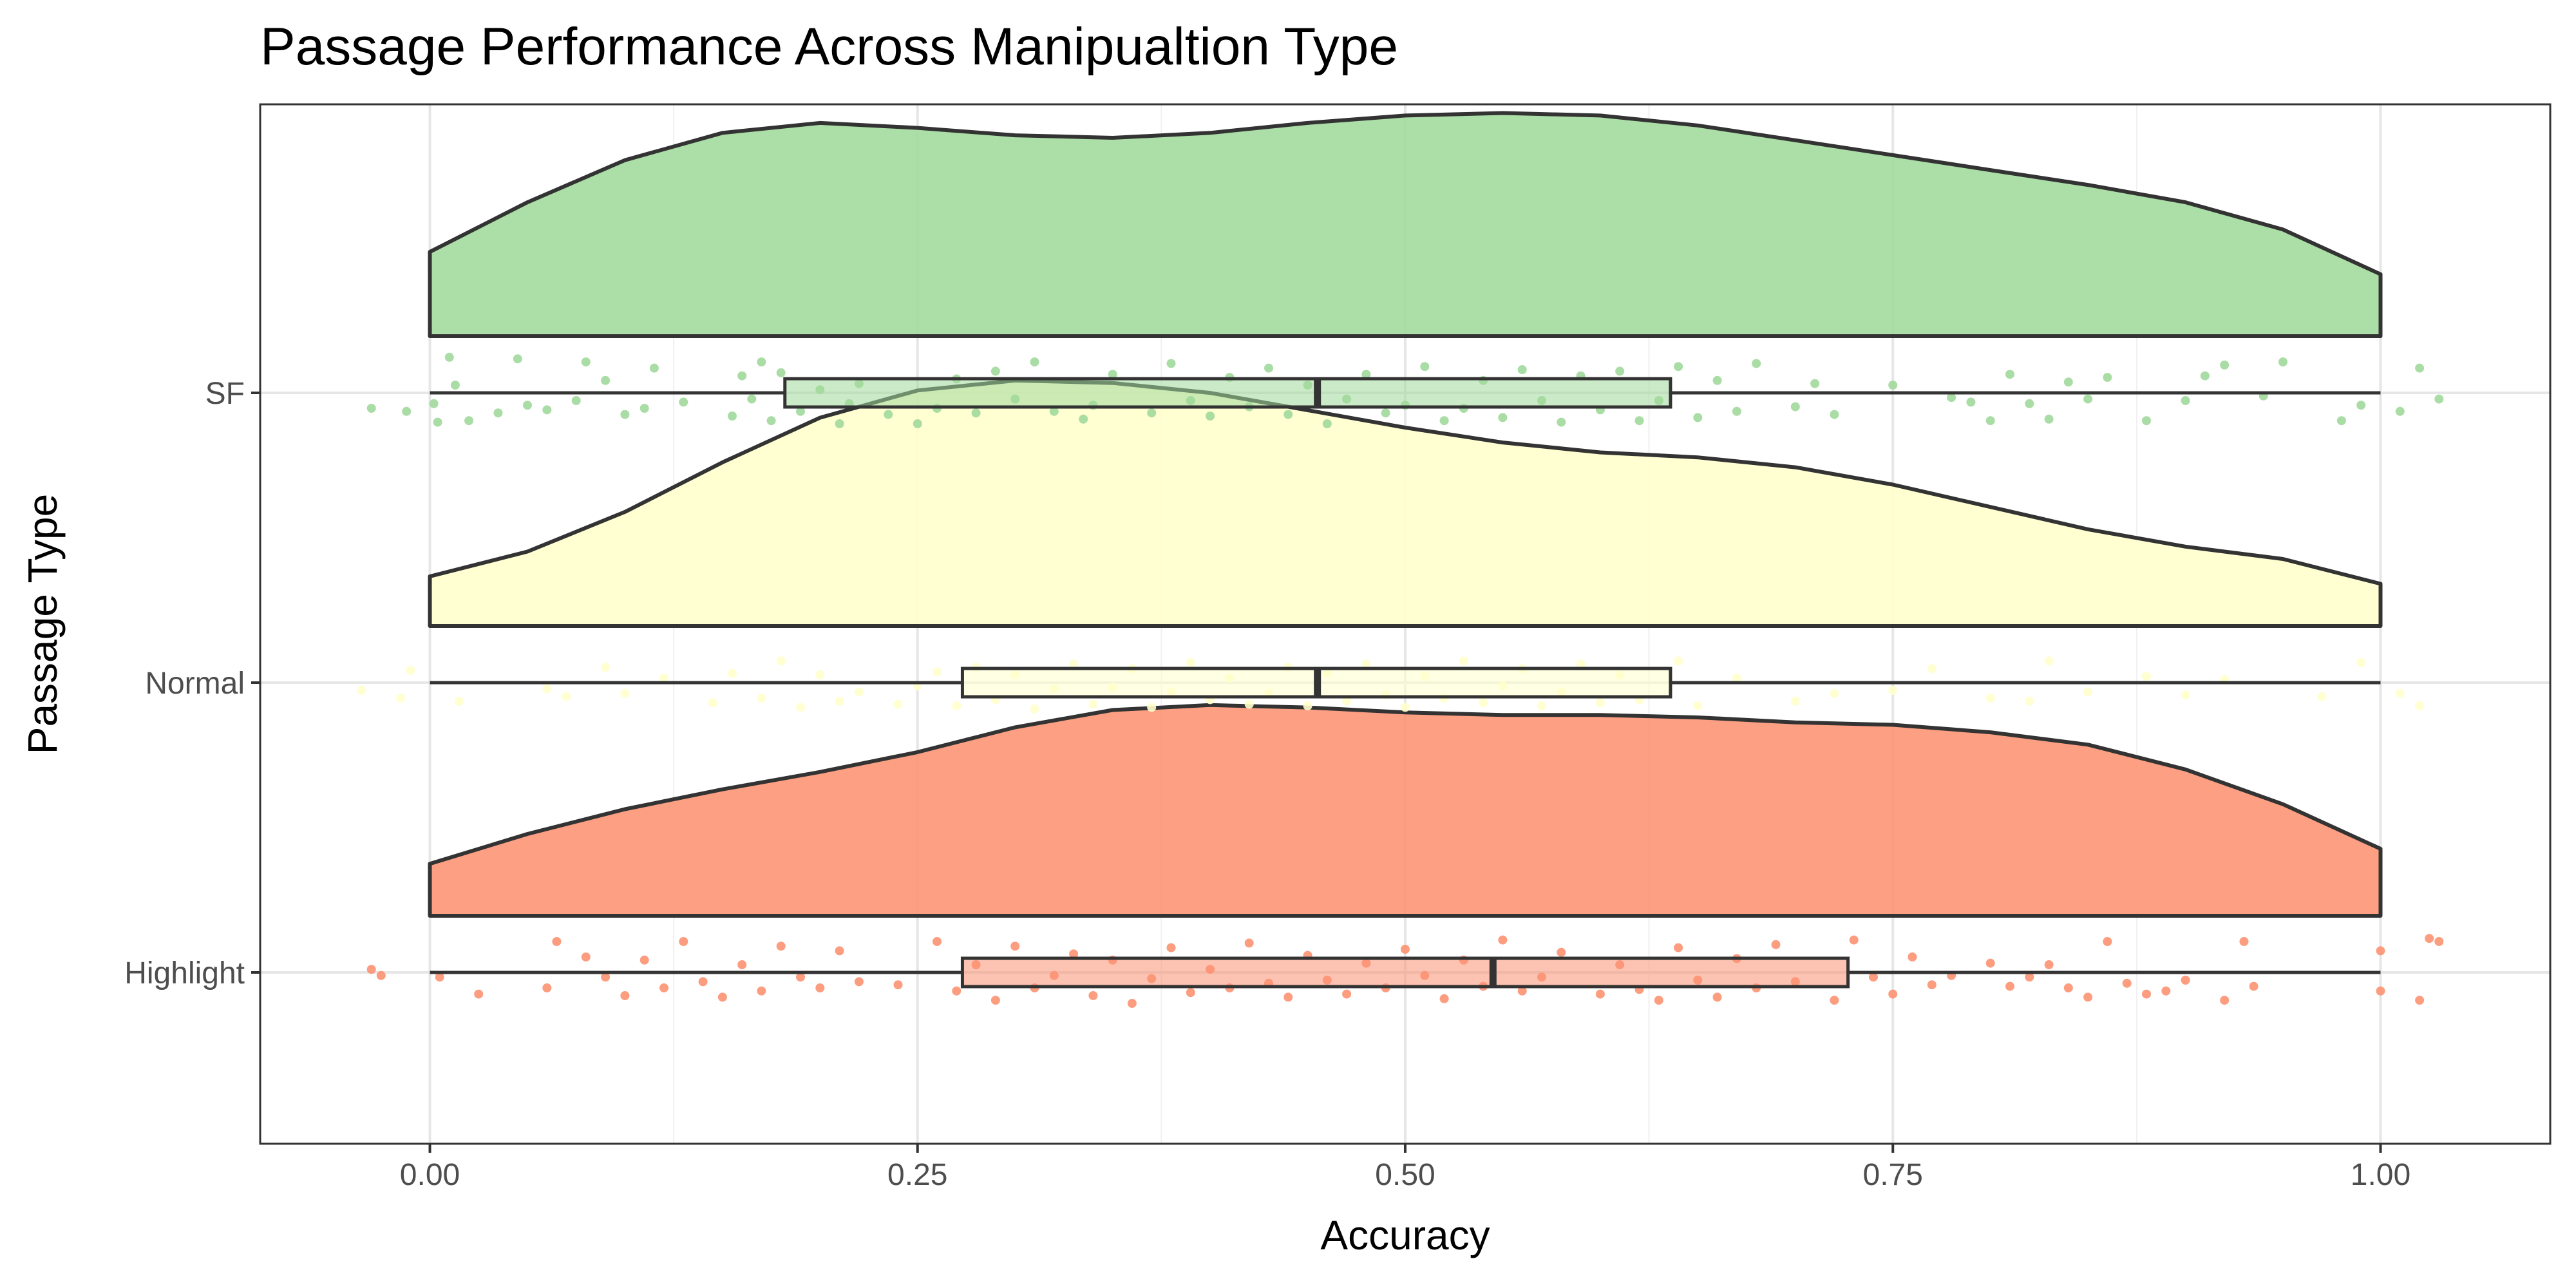 This screenshot has height=1288, width=2576. Describe the element at coordinates (1405, 811) in the screenshot. I see `density-cloud-highlight` at that location.